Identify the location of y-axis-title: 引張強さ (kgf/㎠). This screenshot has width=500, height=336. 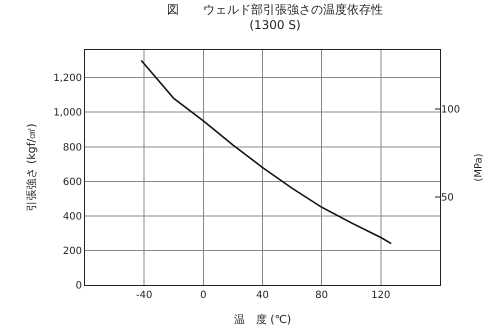
(31, 167).